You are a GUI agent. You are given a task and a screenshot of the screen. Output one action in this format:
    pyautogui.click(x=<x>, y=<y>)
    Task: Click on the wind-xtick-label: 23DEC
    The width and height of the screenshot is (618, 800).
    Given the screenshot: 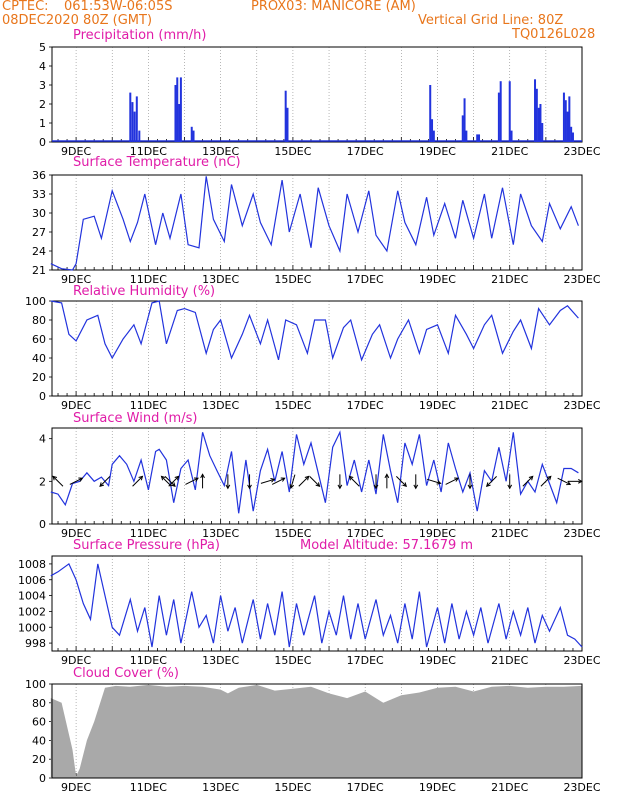 What is the action you would take?
    pyautogui.click(x=581, y=533)
    